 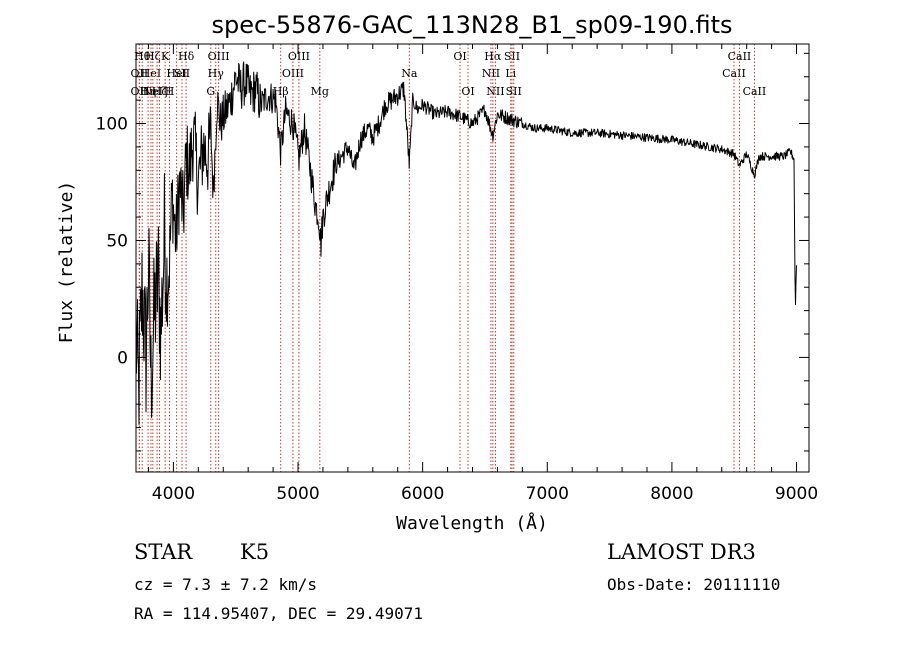 I want to click on marker-label-15: OIII, so click(x=219, y=56).